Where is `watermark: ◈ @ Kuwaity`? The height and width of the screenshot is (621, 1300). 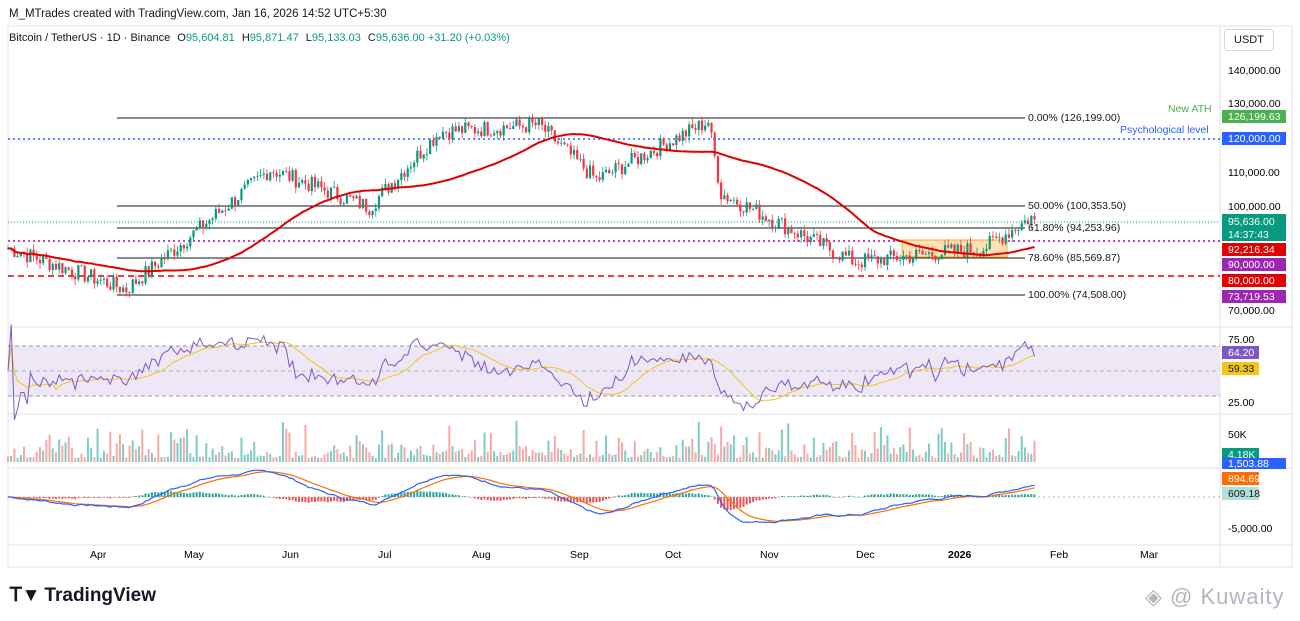 watermark: ◈ @ Kuwaity is located at coordinates (1215, 597).